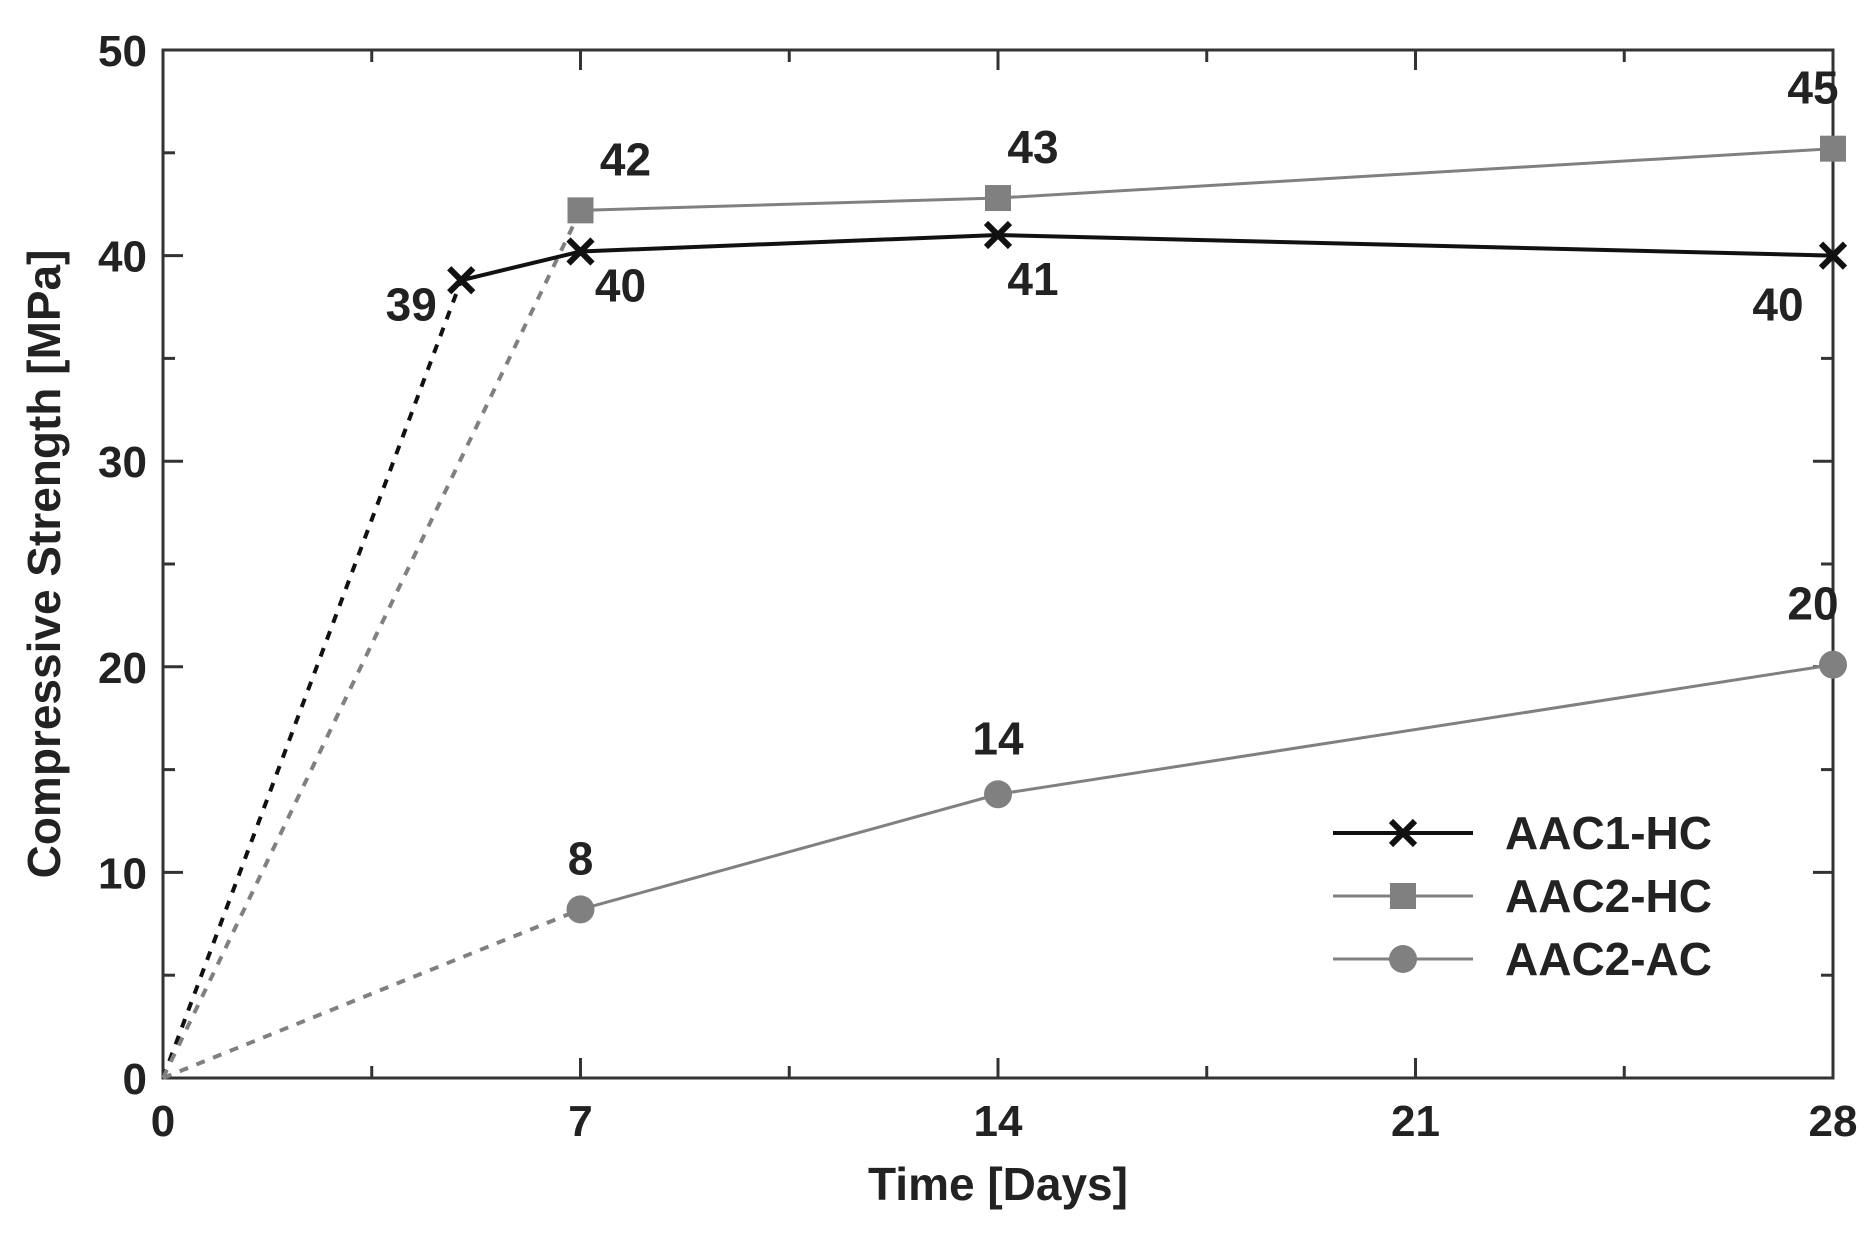  I want to click on legend-marker-AAC2-AC, so click(1403, 959).